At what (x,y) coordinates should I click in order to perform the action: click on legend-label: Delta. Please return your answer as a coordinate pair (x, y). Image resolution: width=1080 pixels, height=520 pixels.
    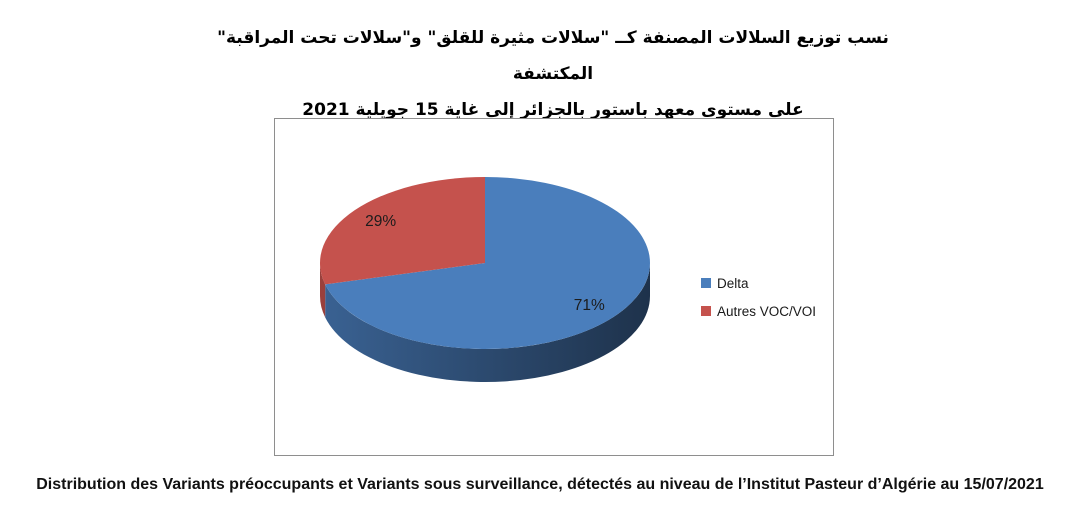
    Looking at the image, I should click on (733, 283).